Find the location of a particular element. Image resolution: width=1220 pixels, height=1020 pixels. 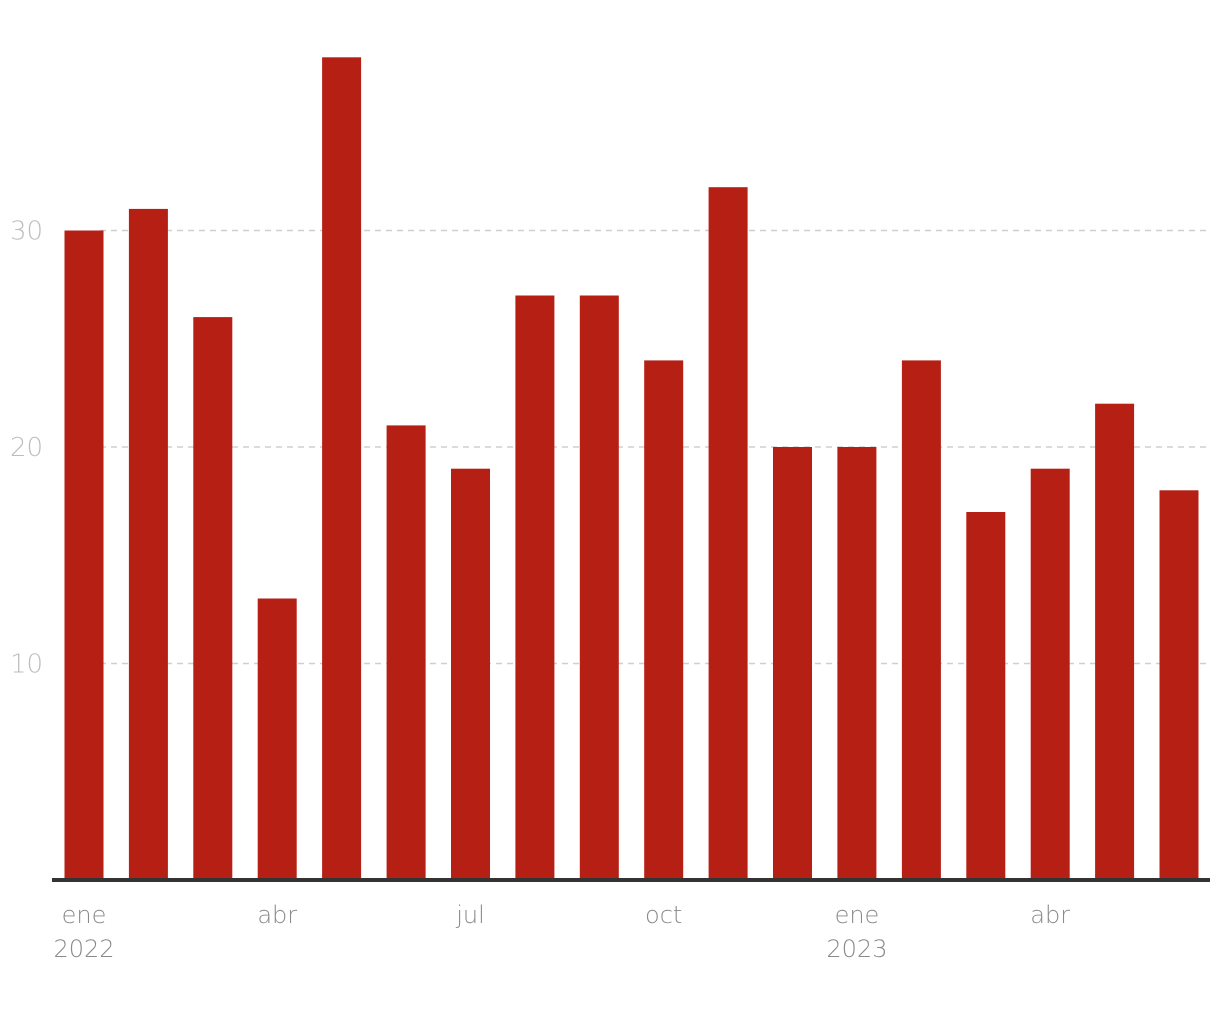

x-tick-year-label: 2023 is located at coordinates (856, 949).